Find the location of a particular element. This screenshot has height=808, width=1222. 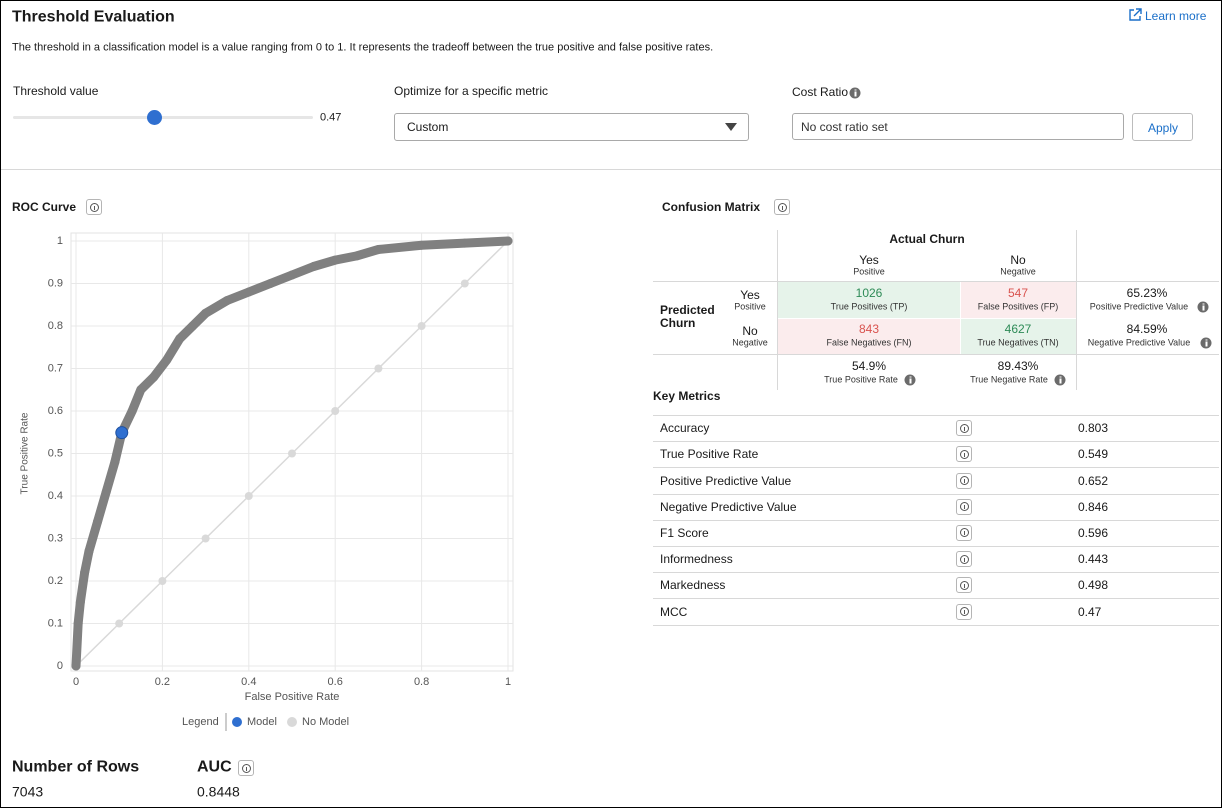

confusion-title: Confusion Matrix is located at coordinates (711, 206).